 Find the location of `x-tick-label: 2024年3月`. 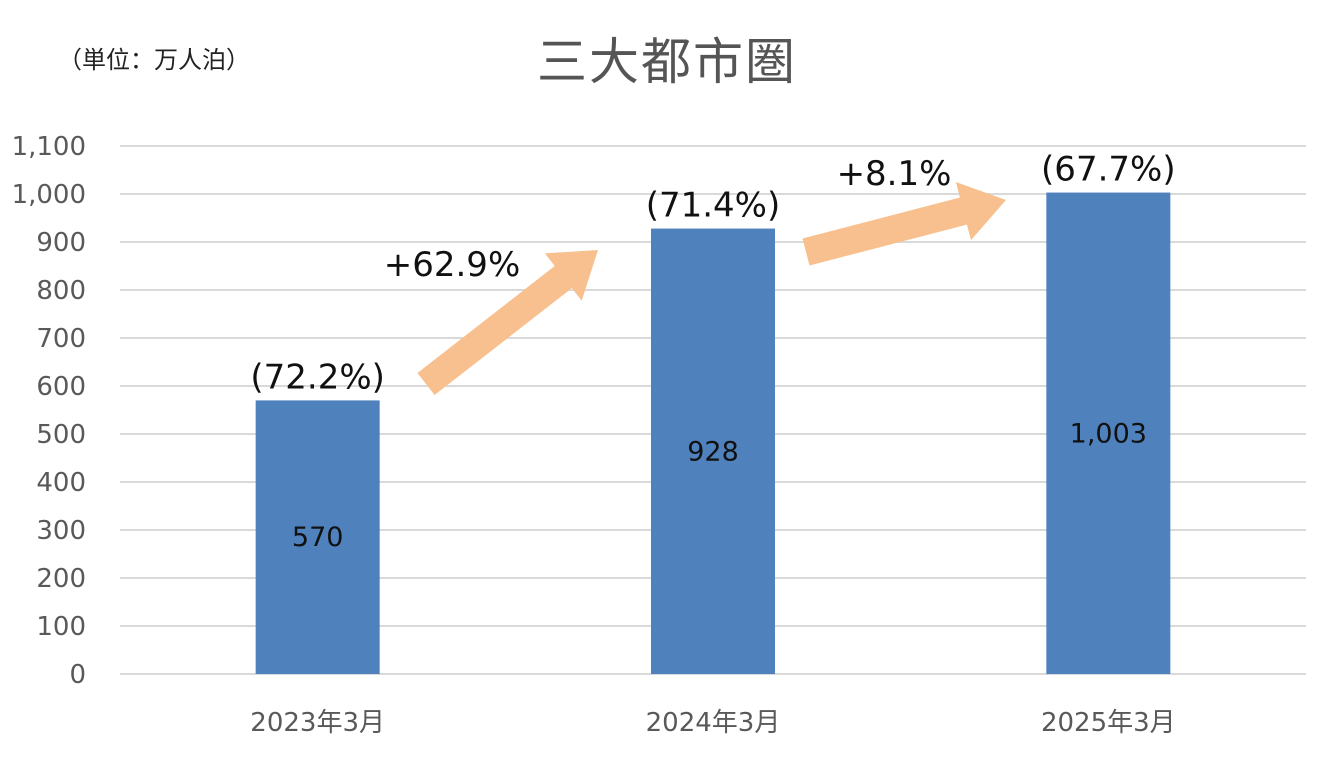

x-tick-label: 2024年3月 is located at coordinates (713, 723).